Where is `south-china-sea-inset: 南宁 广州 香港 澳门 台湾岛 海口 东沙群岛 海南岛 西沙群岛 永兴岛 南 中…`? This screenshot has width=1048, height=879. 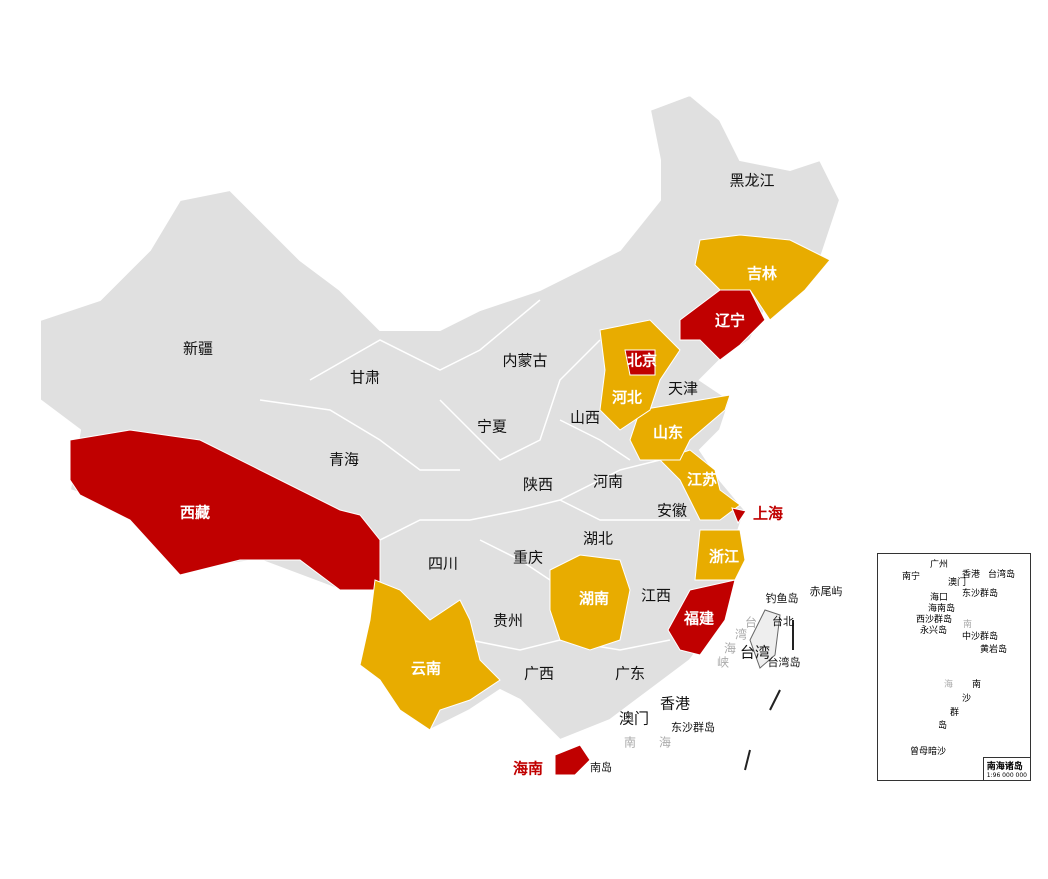 south-china-sea-inset: 南宁 广州 香港 澳门 台湾岛 海口 东沙群岛 海南岛 西沙群岛 永兴岛 南 中… is located at coordinates (954, 667).